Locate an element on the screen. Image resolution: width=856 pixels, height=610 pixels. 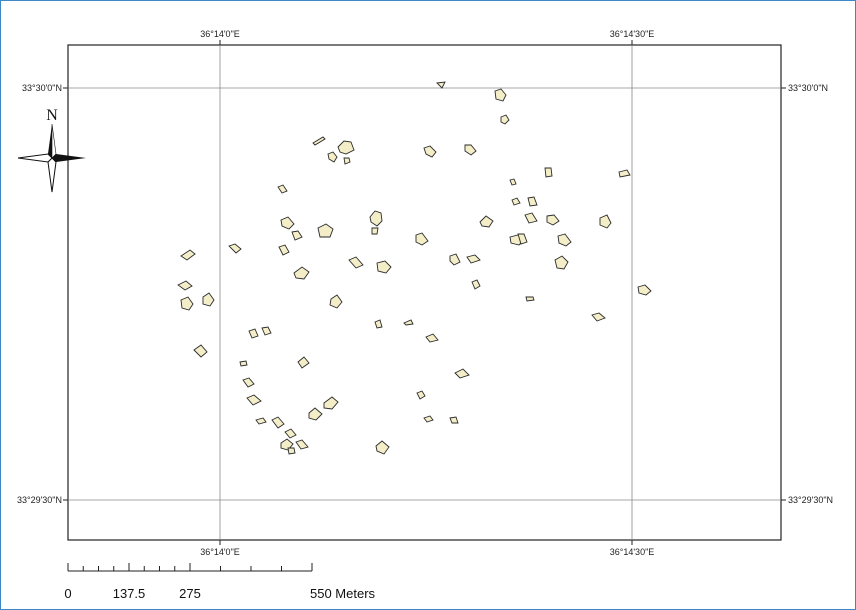
scale-label: 550 Meters is located at coordinates (343, 593).